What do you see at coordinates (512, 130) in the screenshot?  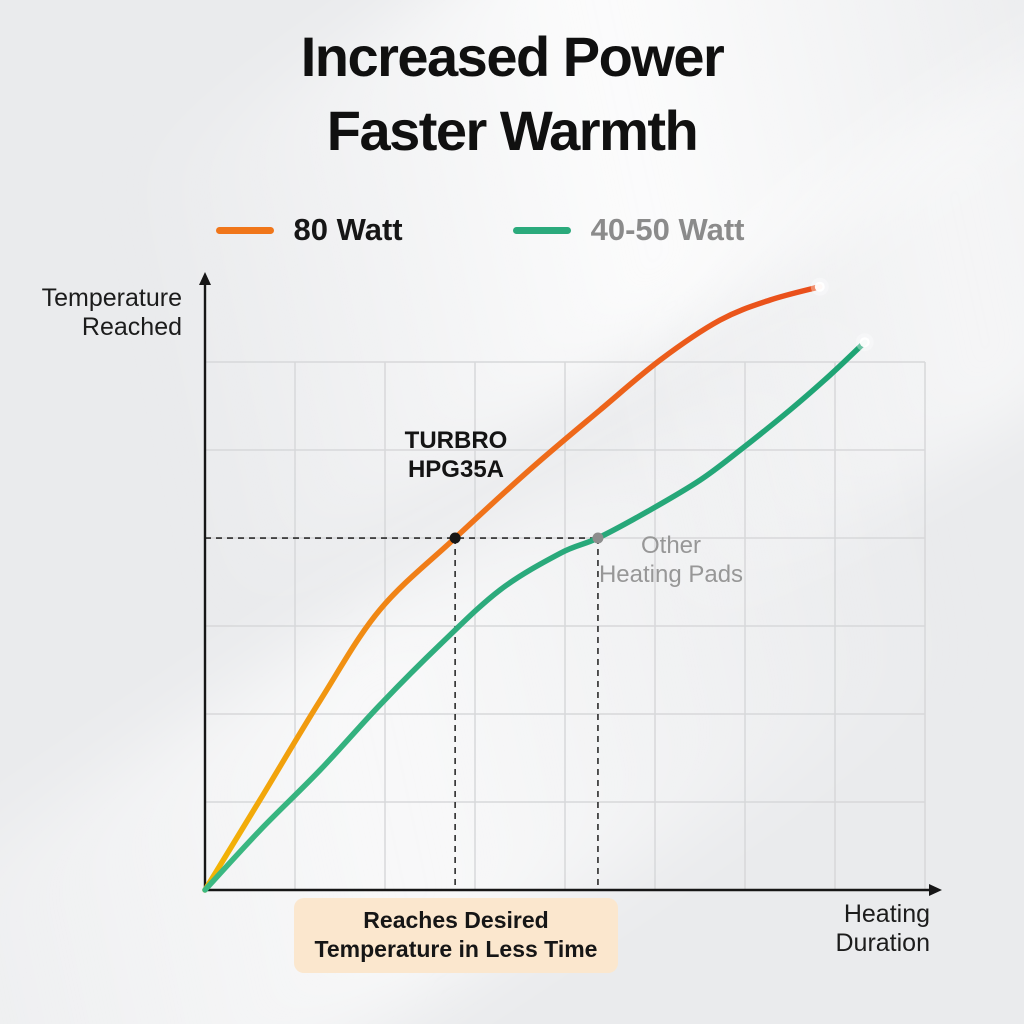 I see `title-line-2: Faster Warmth` at bounding box center [512, 130].